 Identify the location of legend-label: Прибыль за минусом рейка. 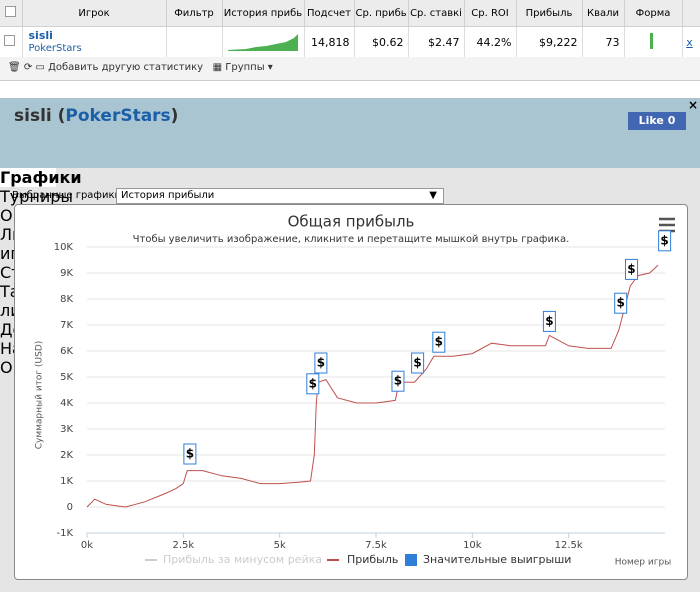
(242, 559).